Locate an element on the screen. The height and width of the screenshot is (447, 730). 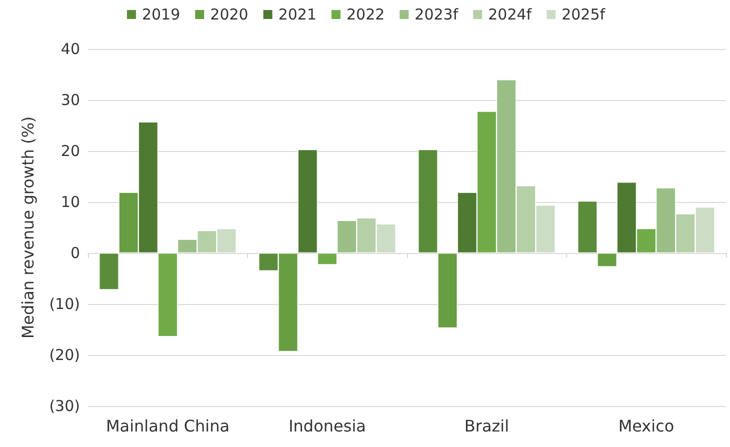
y-tick-label: 20 is located at coordinates (70, 151).